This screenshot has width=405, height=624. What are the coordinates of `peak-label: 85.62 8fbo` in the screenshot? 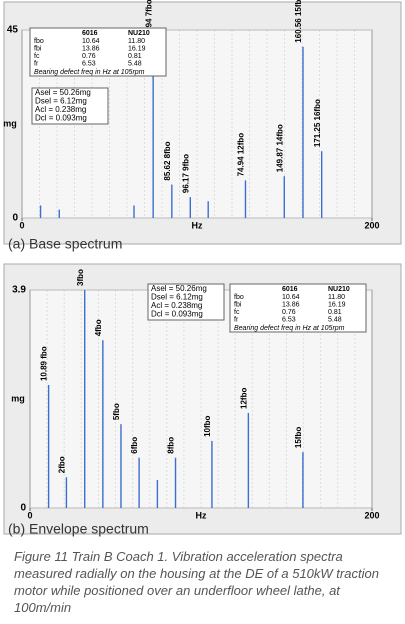 It's located at (167, 160).